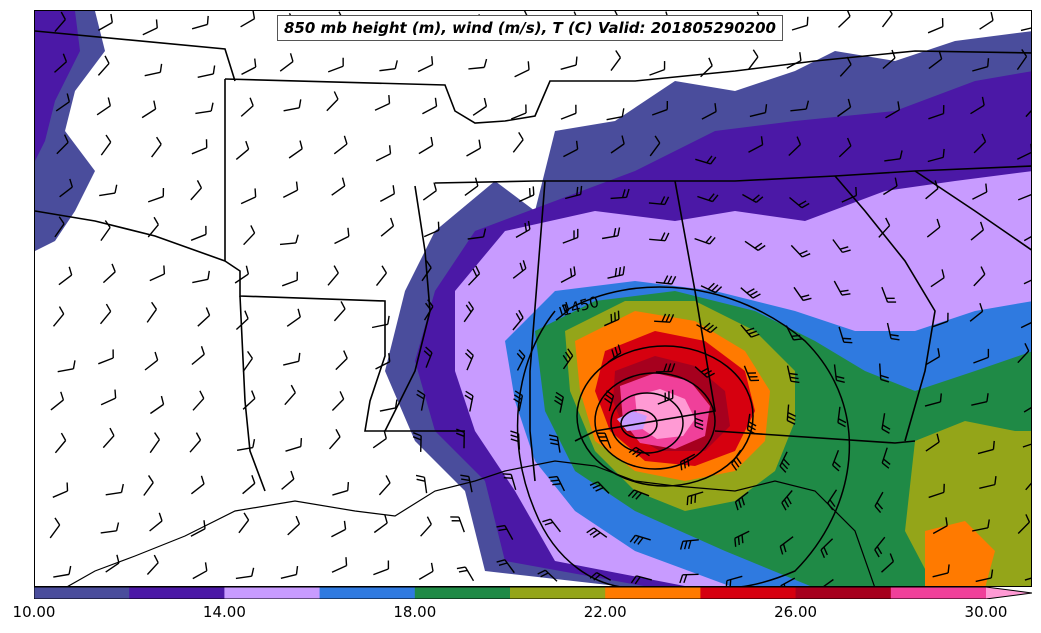 This screenshot has height=633, width=1041. What do you see at coordinates (533, 593) in the screenshot?
I see `colorbar` at bounding box center [533, 593].